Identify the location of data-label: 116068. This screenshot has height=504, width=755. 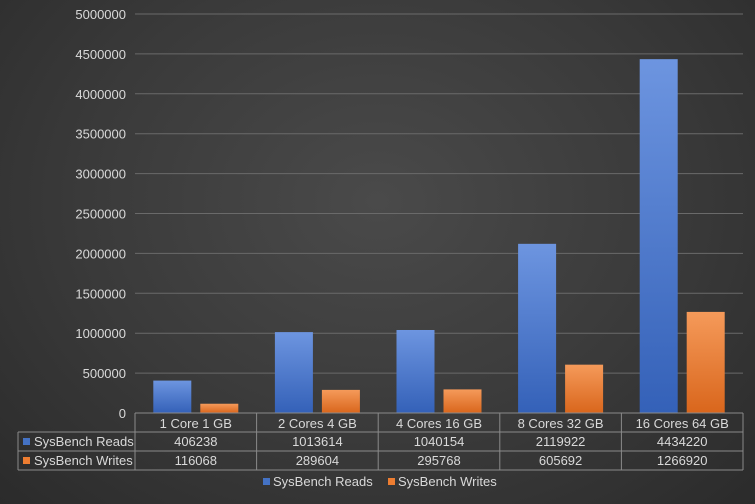
(196, 460).